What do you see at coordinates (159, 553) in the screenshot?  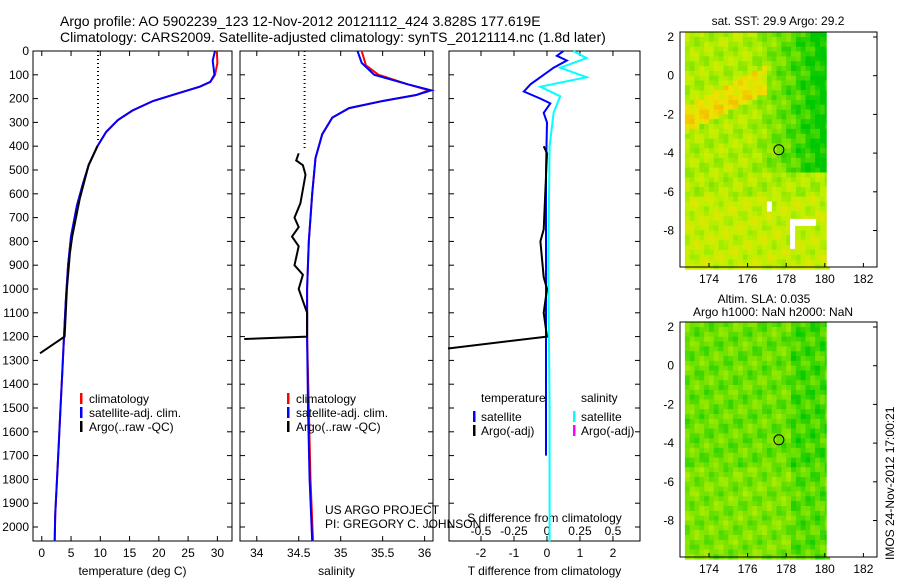 I see `x-tick-label: 20` at bounding box center [159, 553].